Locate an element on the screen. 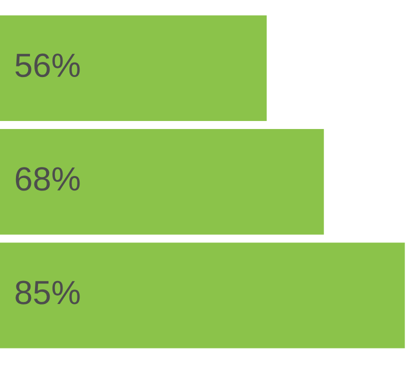 The image size is (411, 392). data-label: 85% is located at coordinates (48, 292).